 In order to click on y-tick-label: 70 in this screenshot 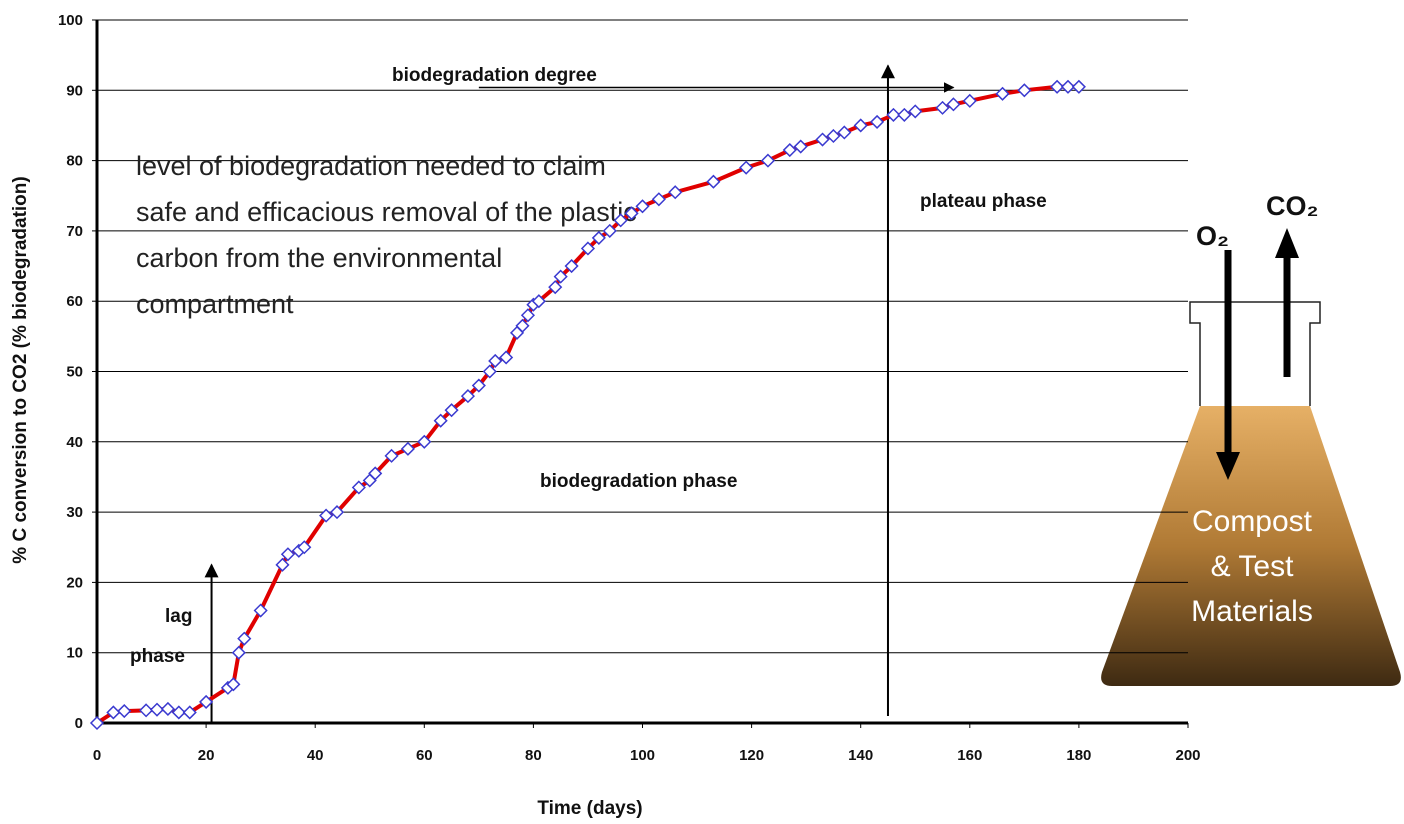, I will do `click(74, 231)`.